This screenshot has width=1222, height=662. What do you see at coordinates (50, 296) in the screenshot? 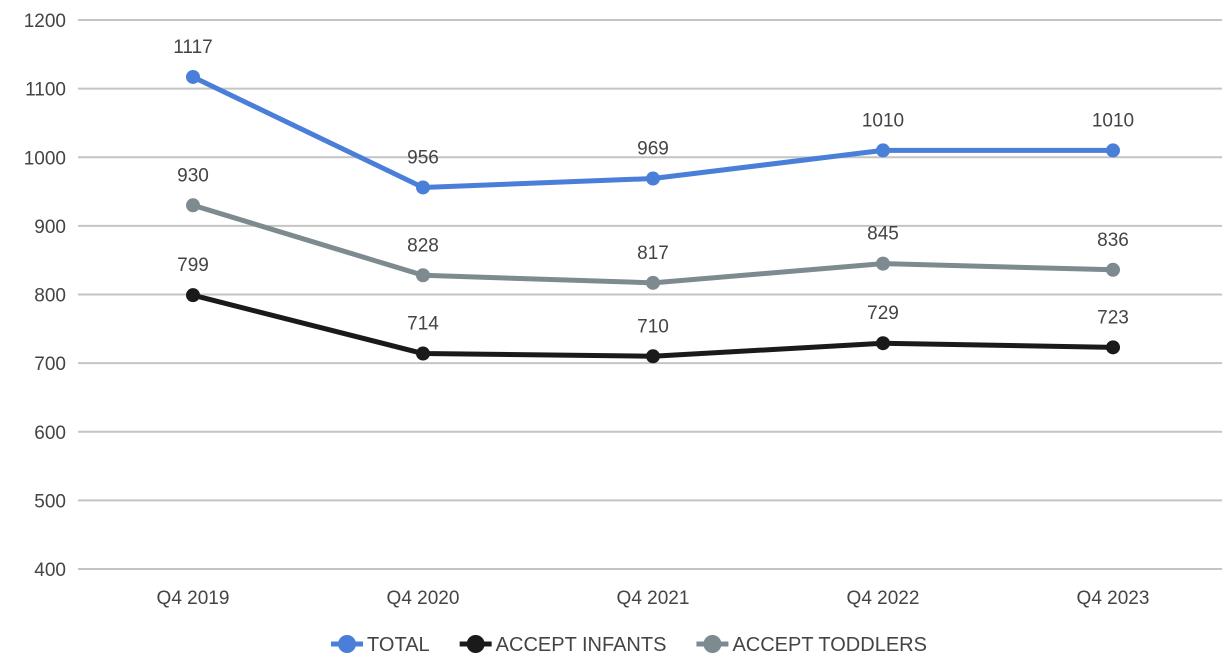
I see `y-tick-label: 800` at bounding box center [50, 296].